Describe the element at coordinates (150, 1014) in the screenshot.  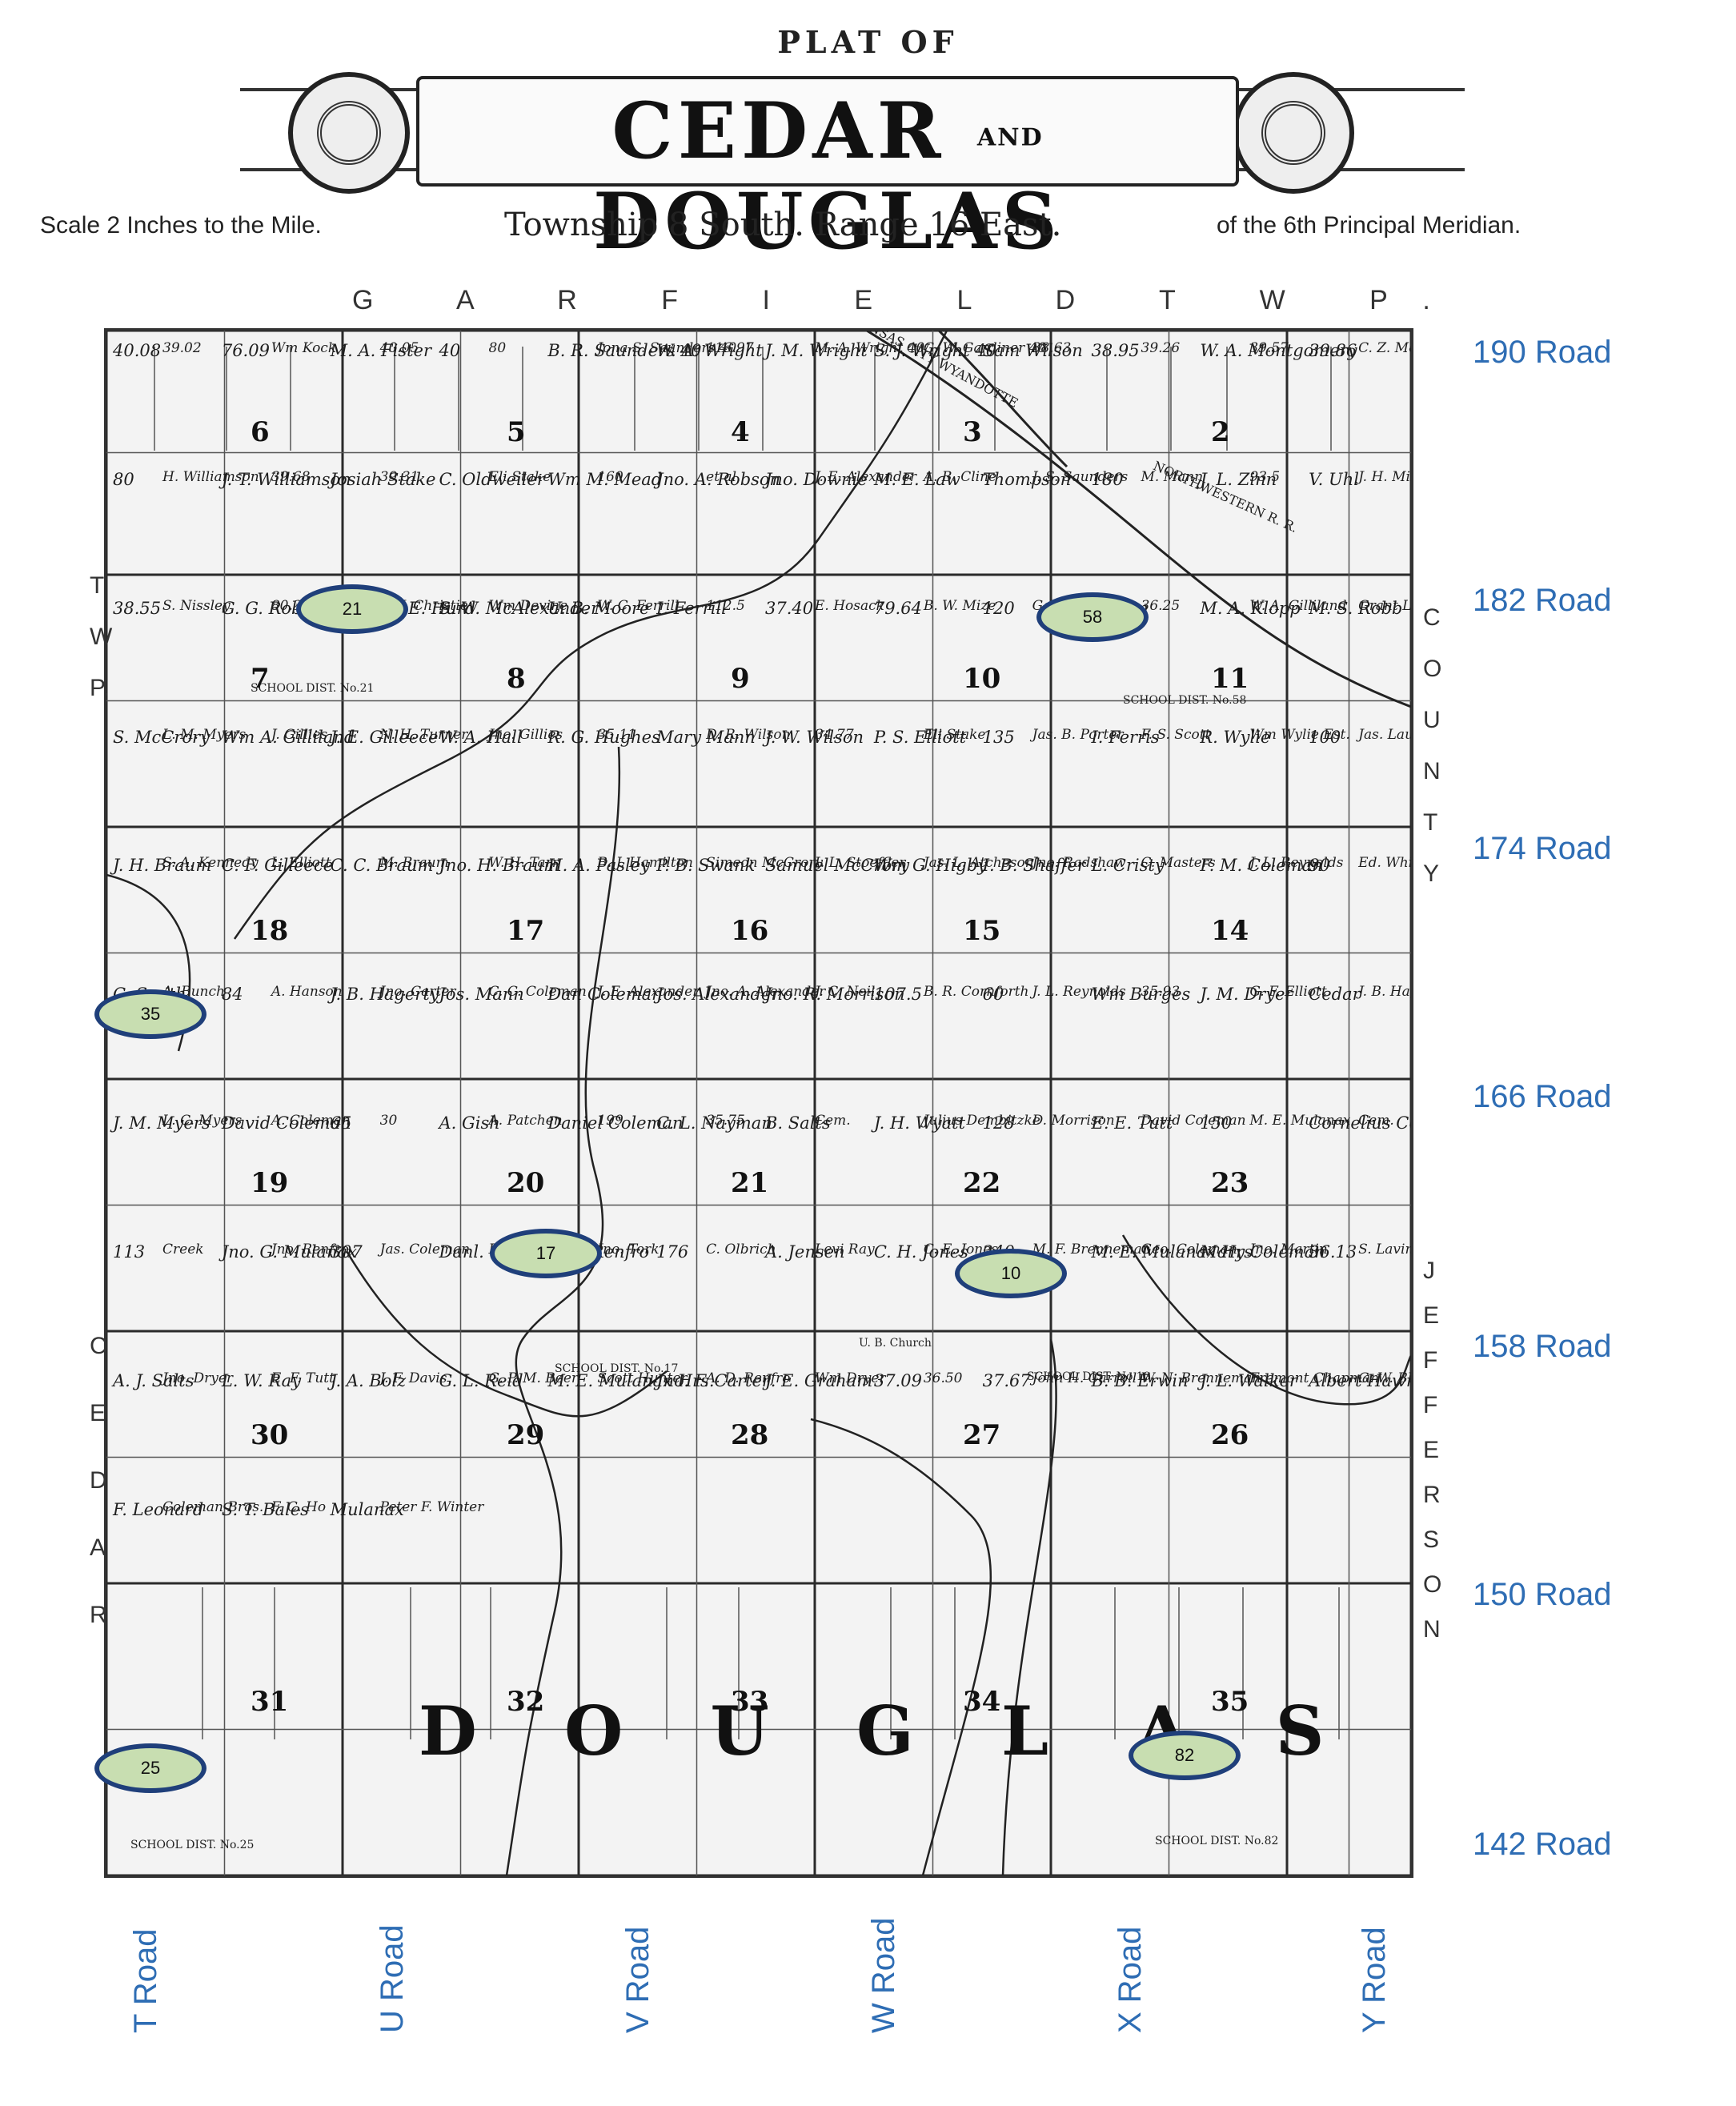
I see `school-district-badge: 35` at that location.